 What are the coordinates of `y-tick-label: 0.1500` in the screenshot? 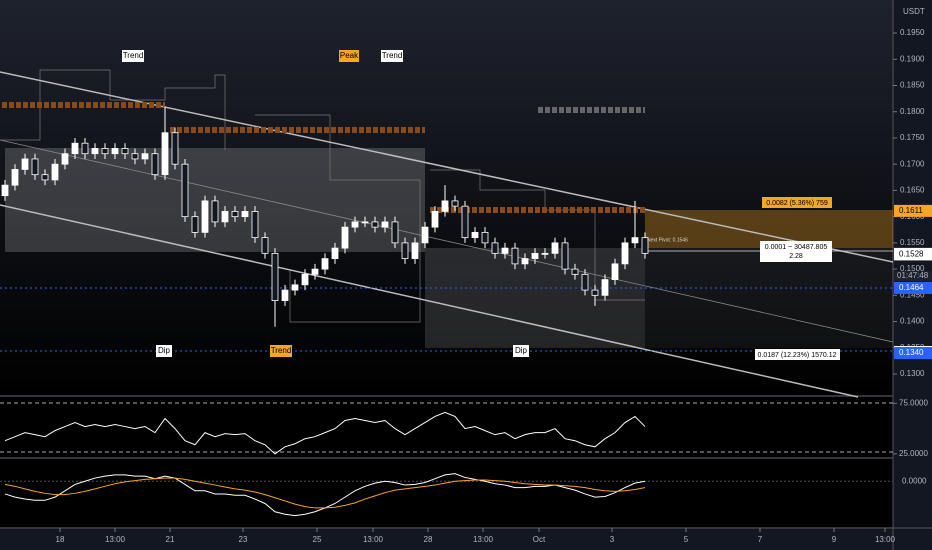 It's located at (912, 268).